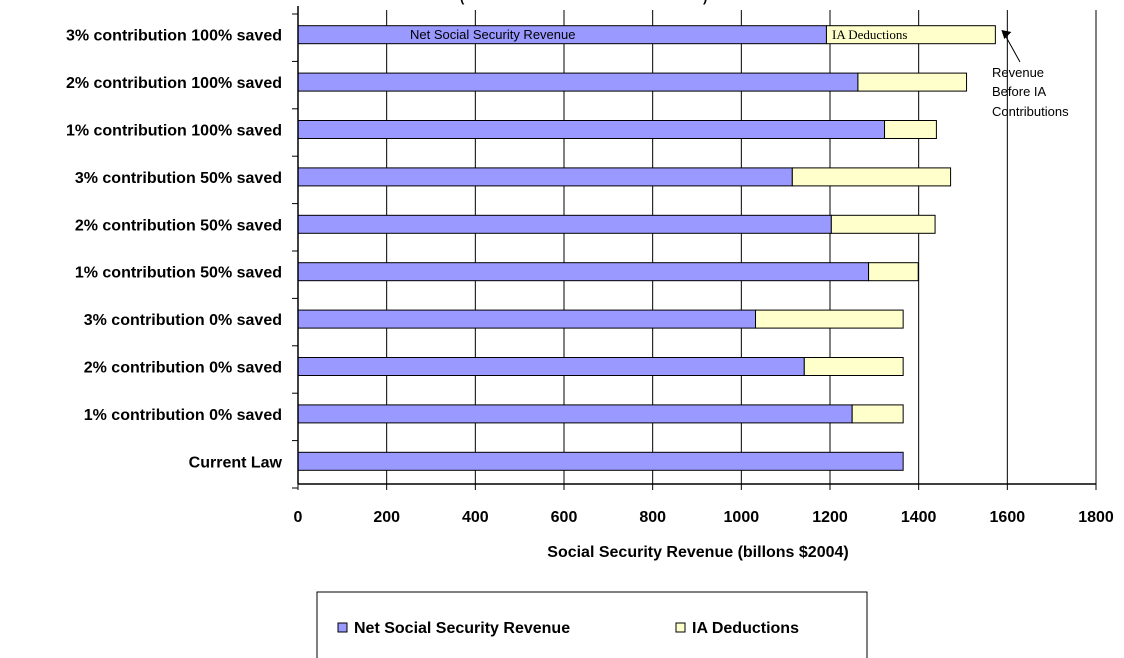  I want to click on callout-line-3: Contributions, so click(1030, 111).